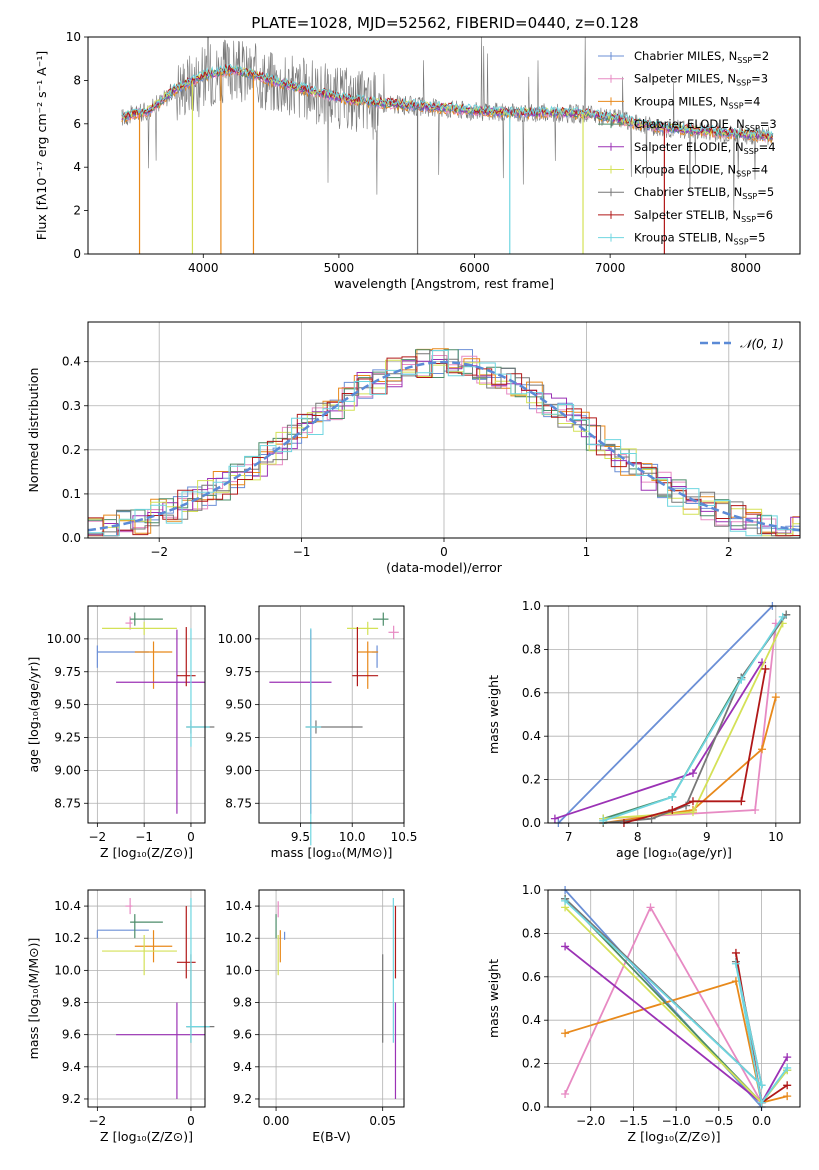  What do you see at coordinates (699, 239) in the screenshot?
I see `legend-entry: Kroupa STELIB, NSSP=5` at bounding box center [699, 239].